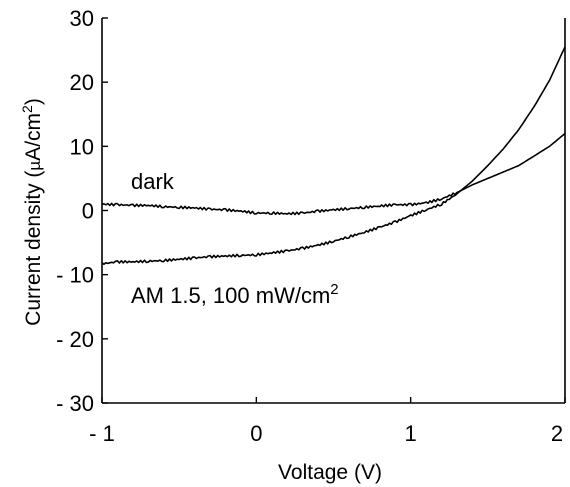  I want to click on annotation-illumination: AM 1.5, 100 mW/cm2, so click(235, 294).